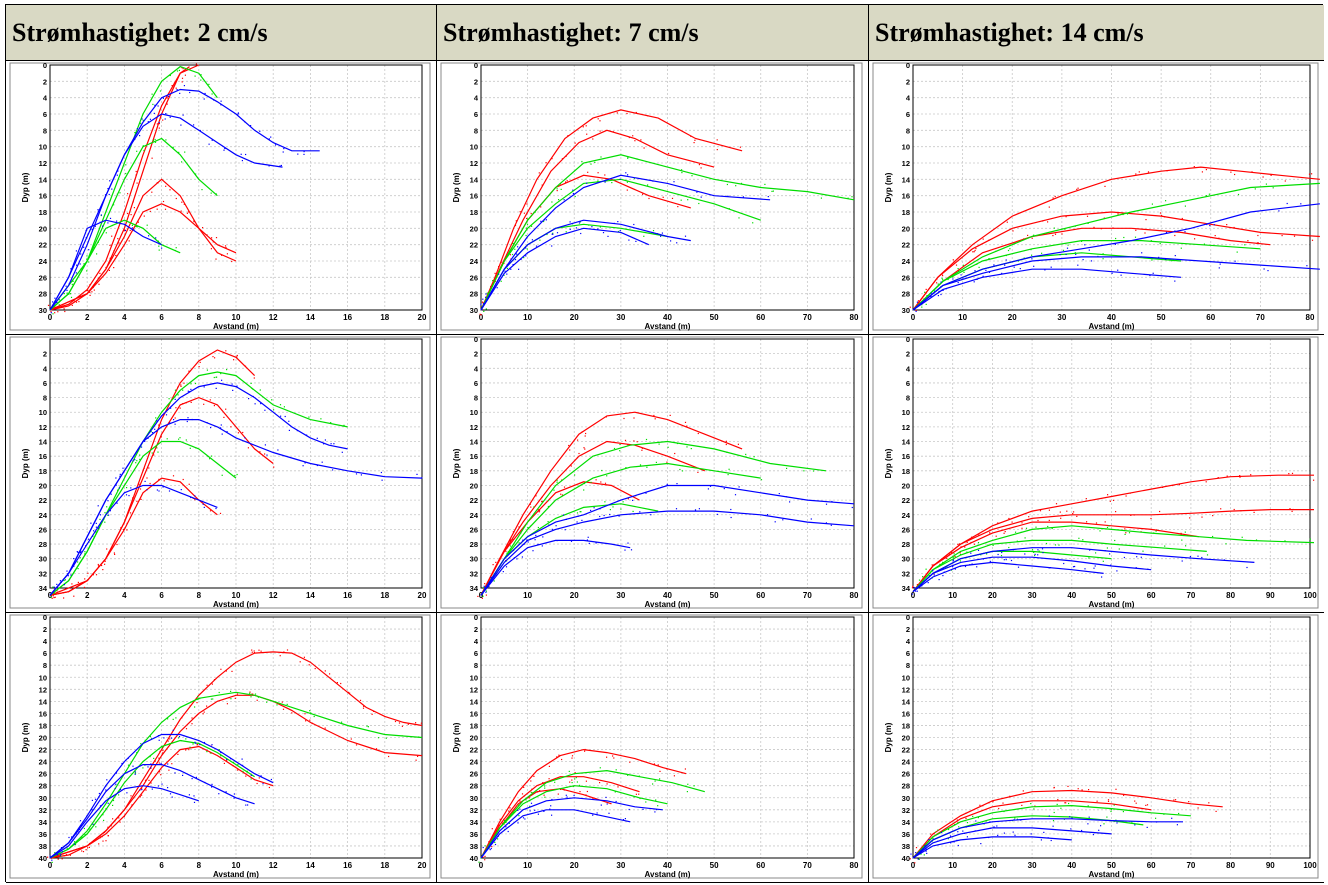  Describe the element at coordinates (476, 81) in the screenshot. I see `y-tick-label: 2` at that location.